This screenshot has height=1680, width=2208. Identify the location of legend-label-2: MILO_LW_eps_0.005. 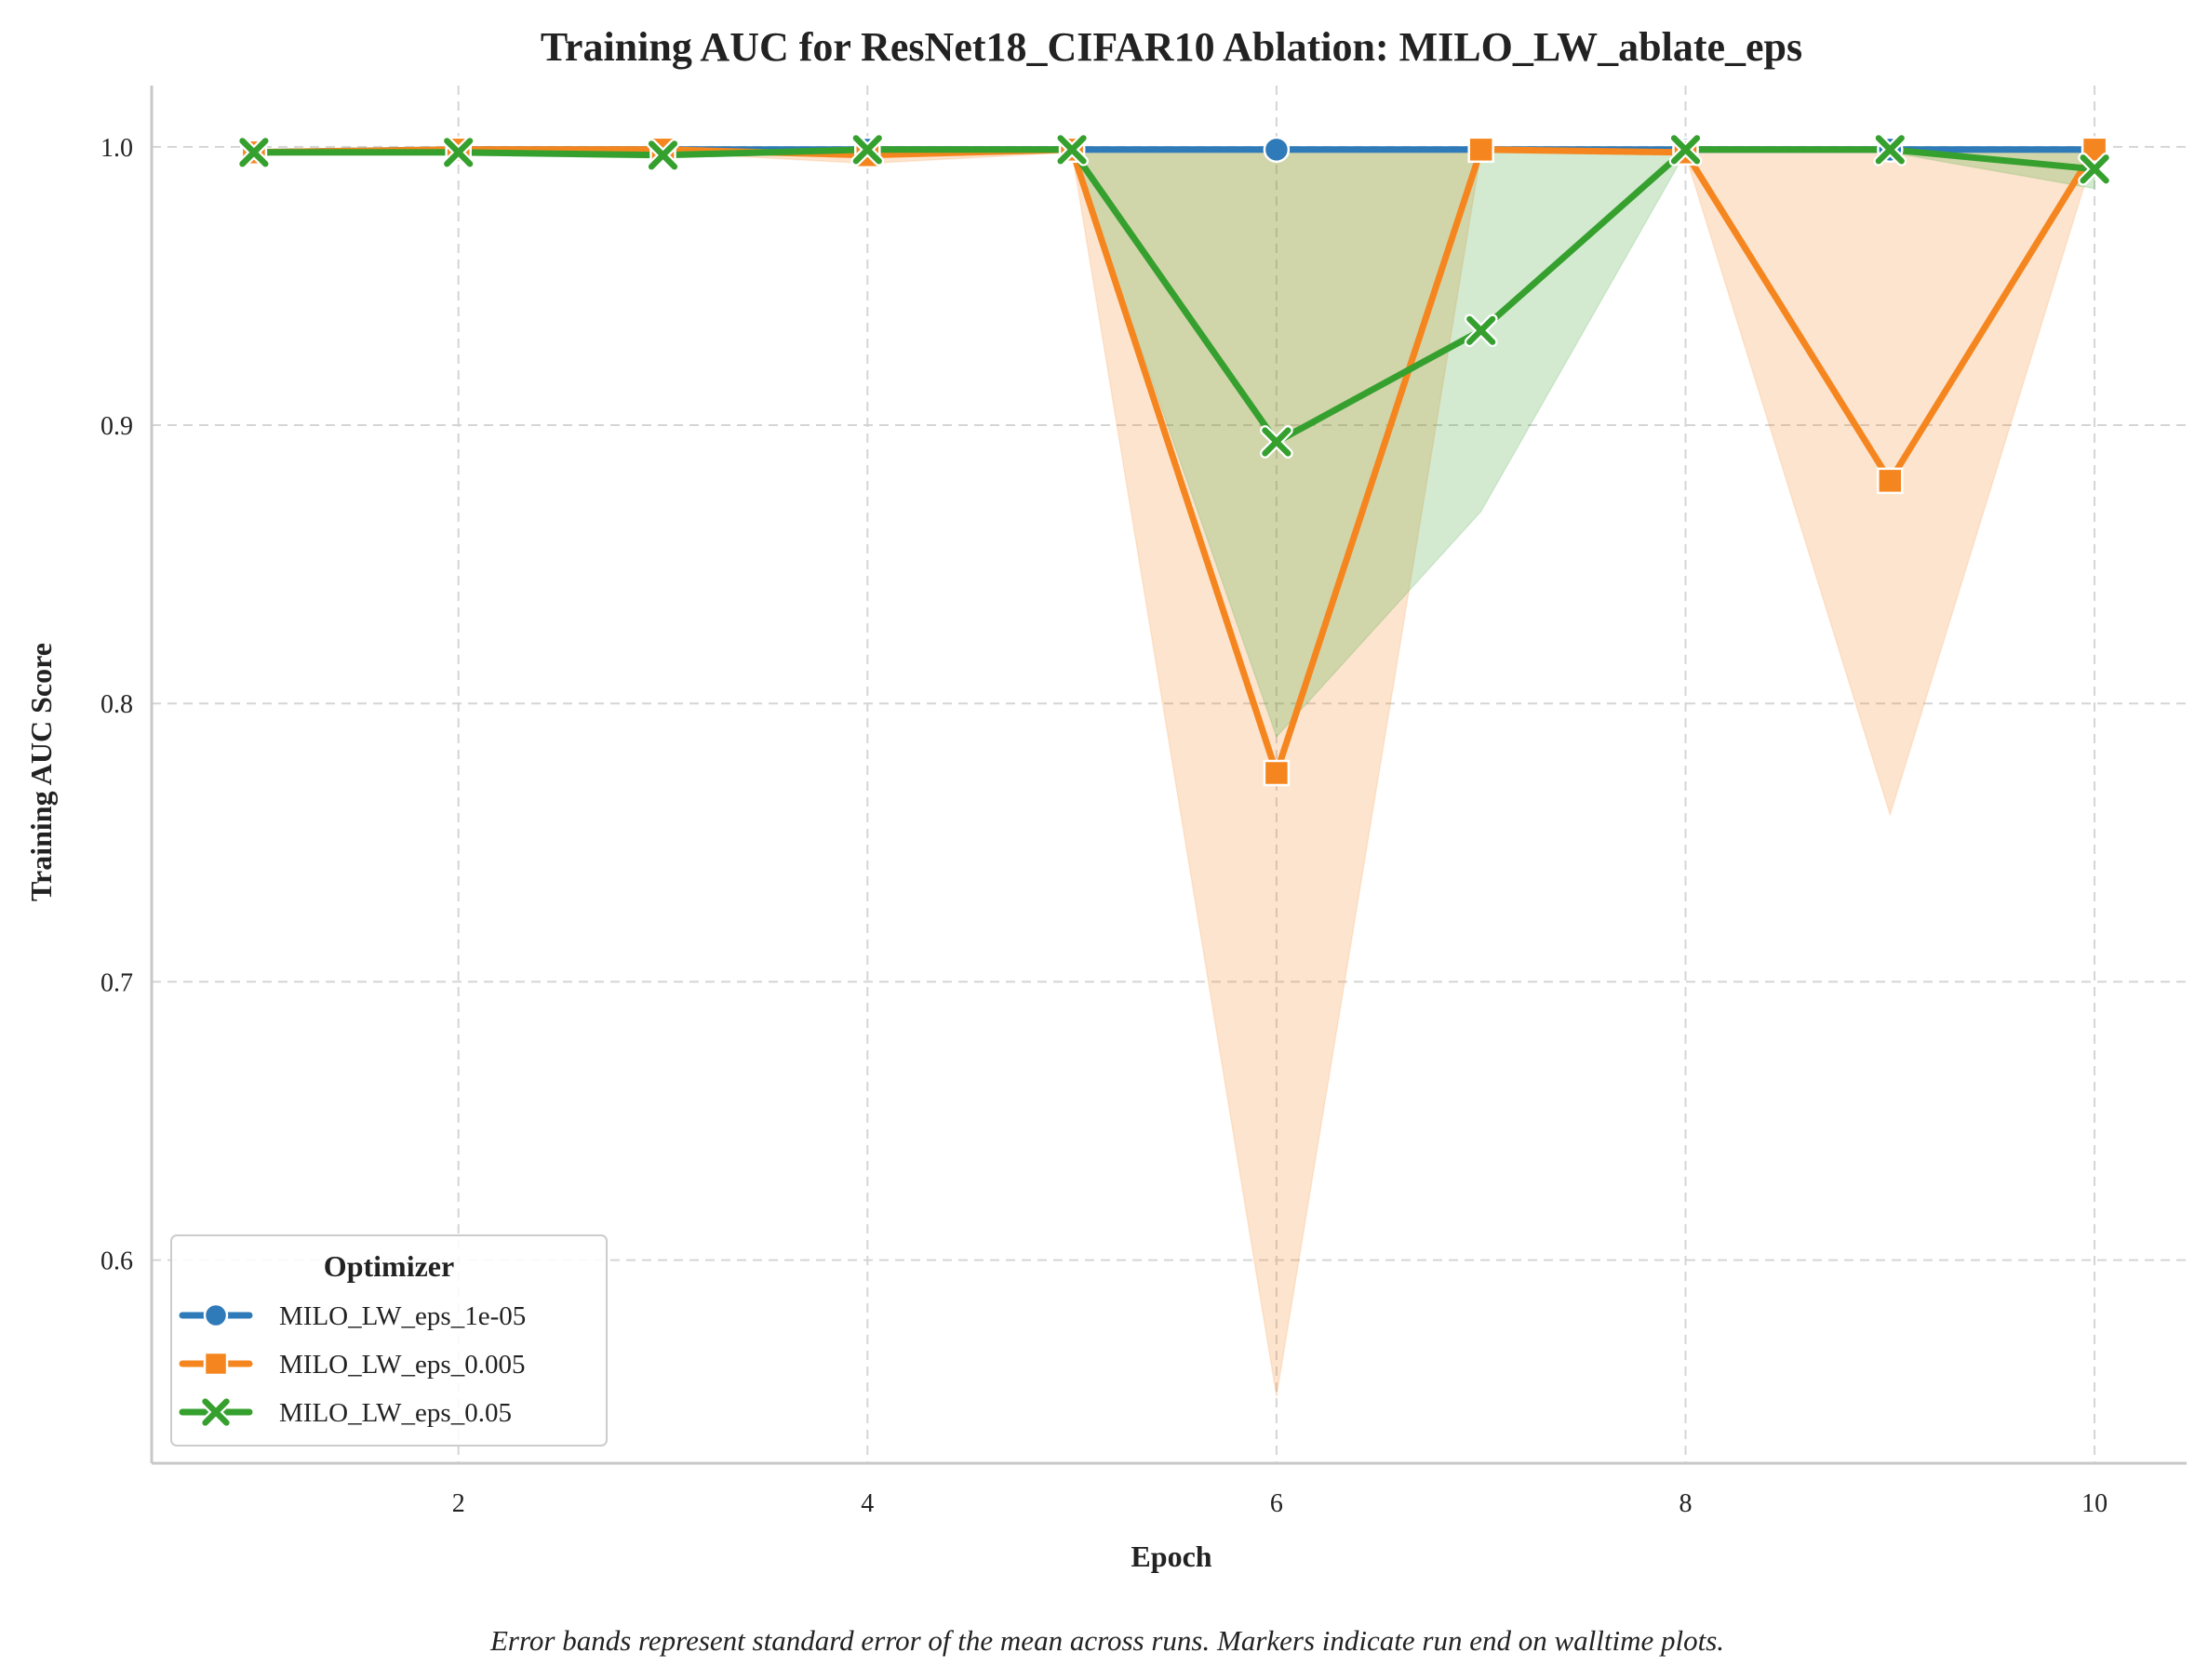
(402, 1365).